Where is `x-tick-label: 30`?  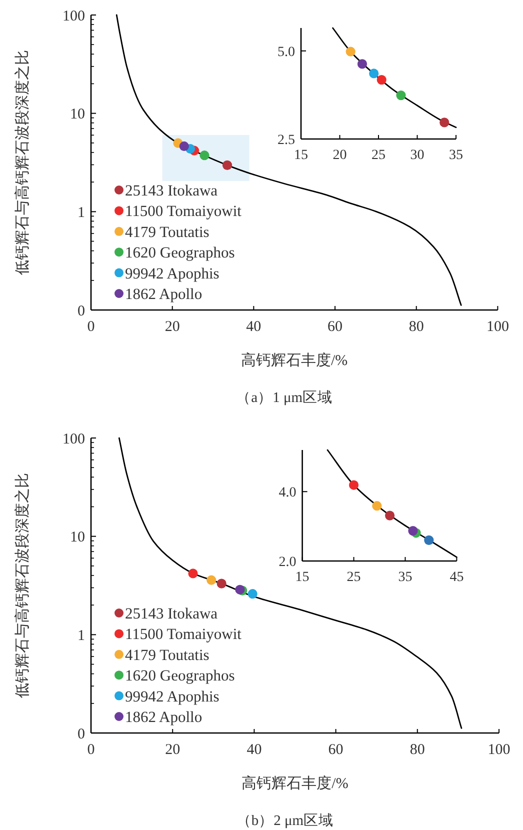 x-tick-label: 30 is located at coordinates (417, 155).